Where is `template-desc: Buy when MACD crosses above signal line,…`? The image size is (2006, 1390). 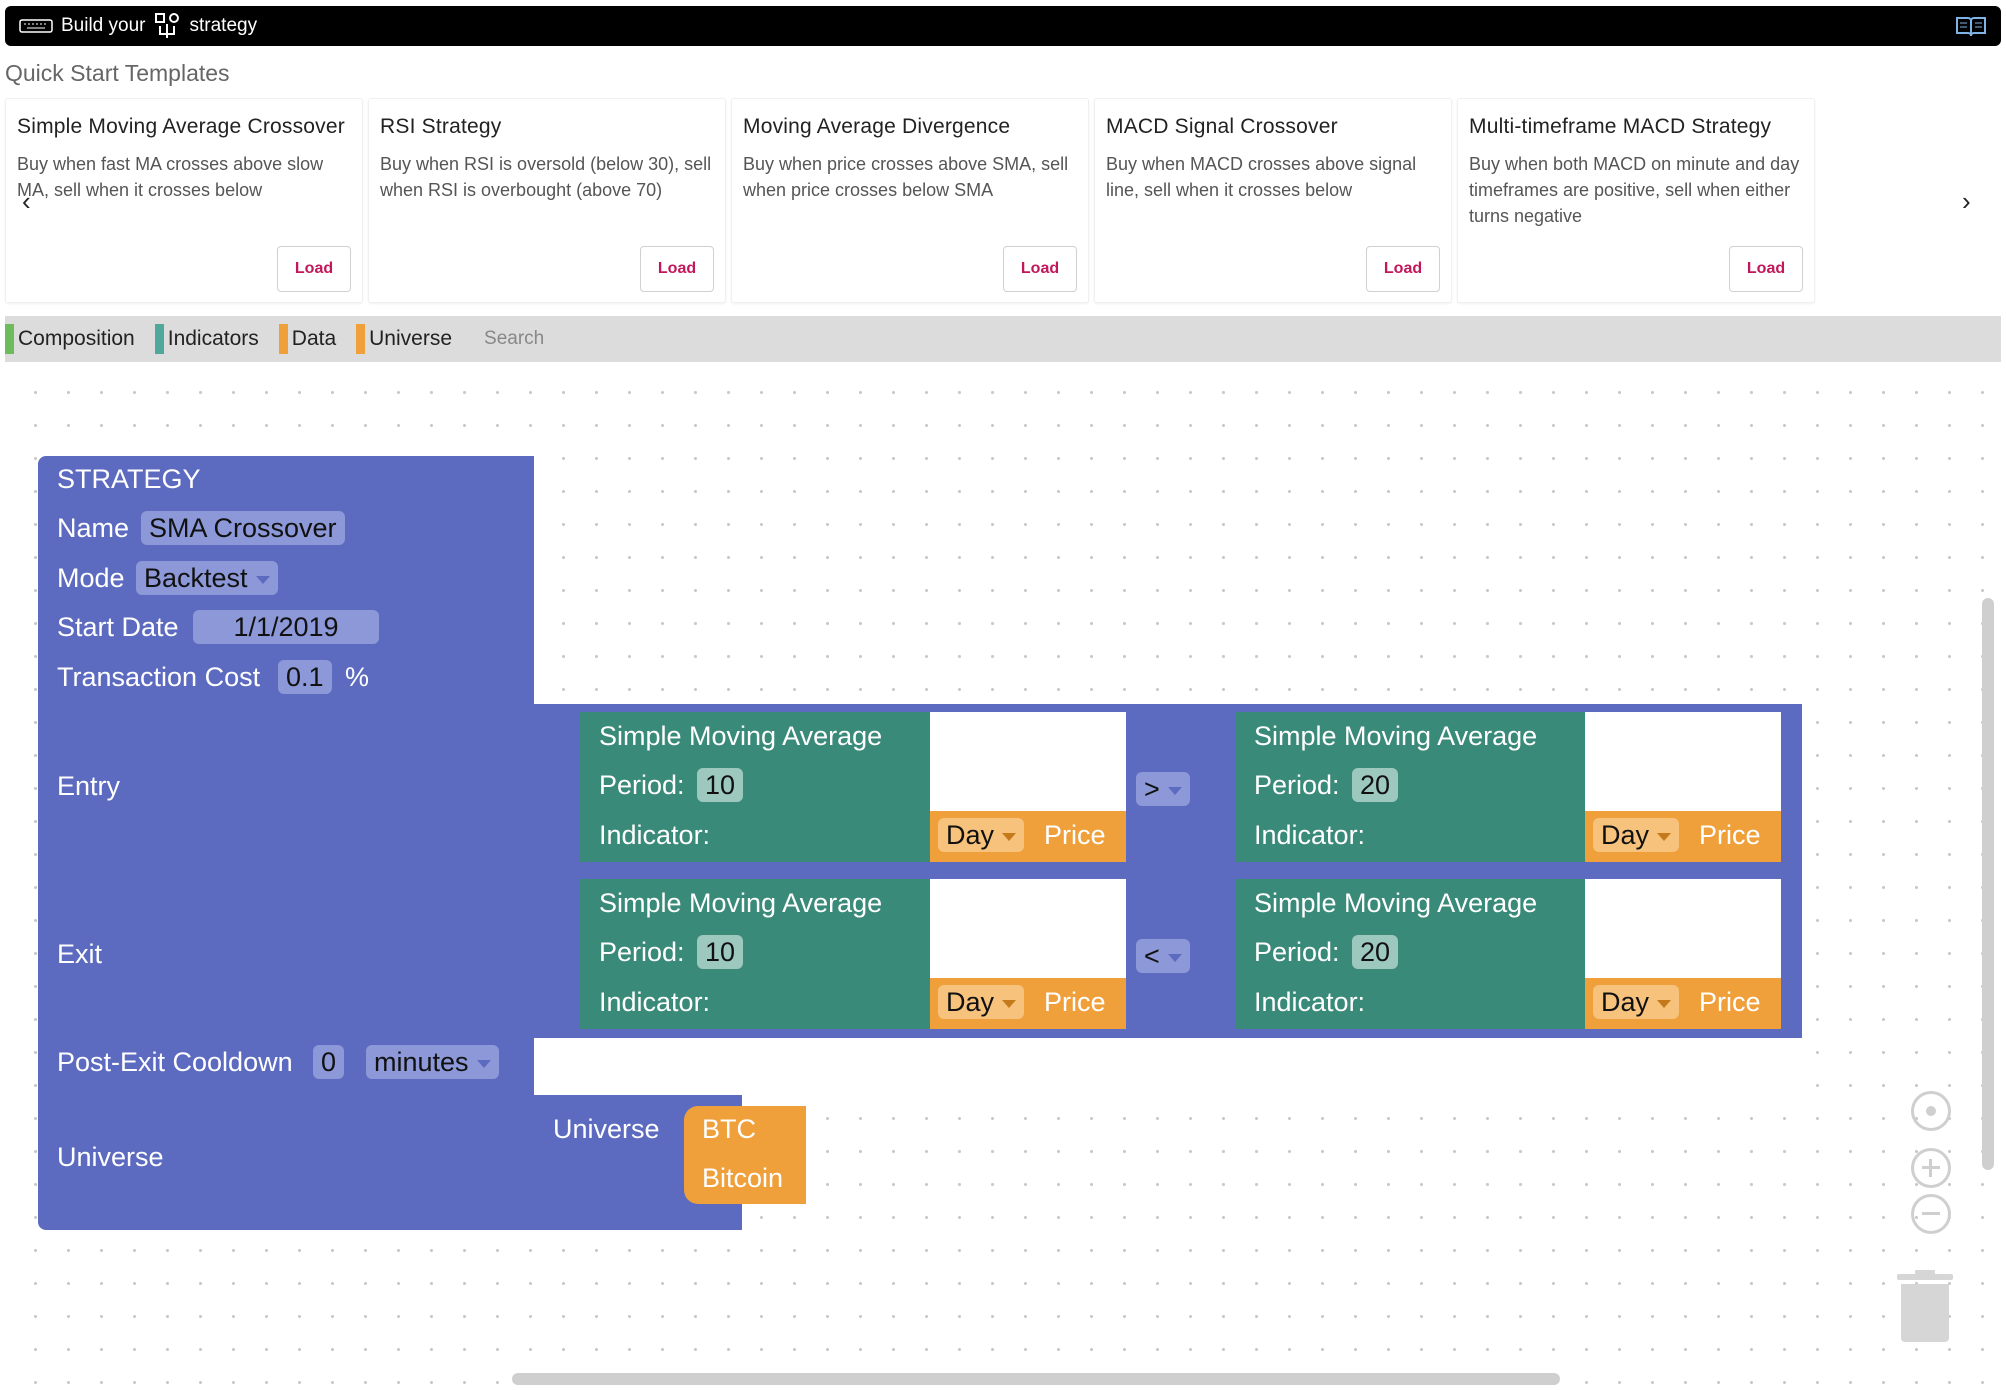
template-desc: Buy when MACD crosses above signal line,… is located at coordinates (1261, 177).